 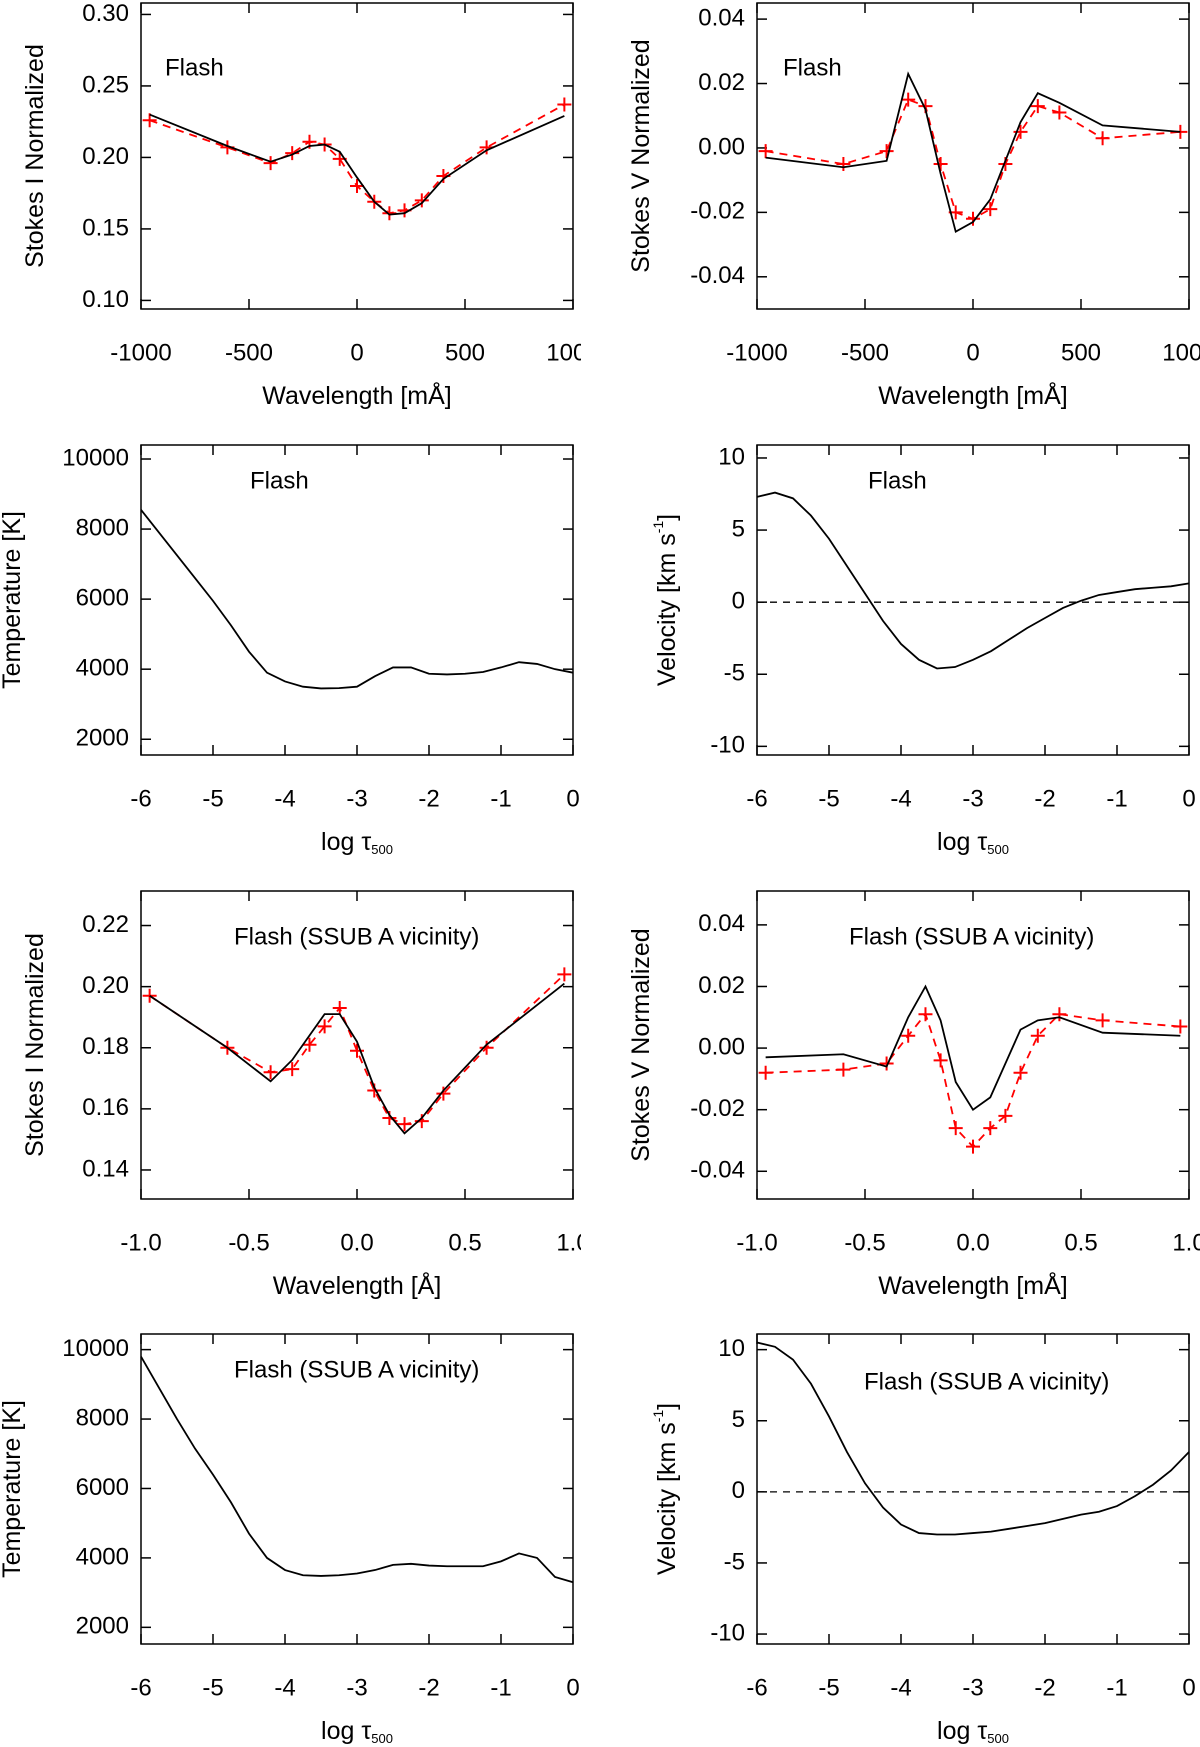 What do you see at coordinates (667, 517) in the screenshot?
I see `y-axis-label-end: ]` at bounding box center [667, 517].